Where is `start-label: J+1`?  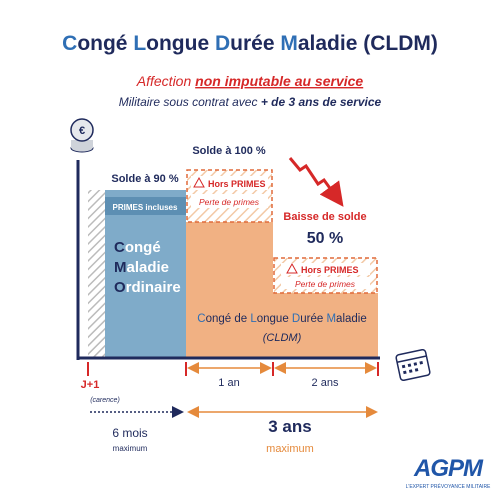 start-label: J+1 is located at coordinates (90, 385).